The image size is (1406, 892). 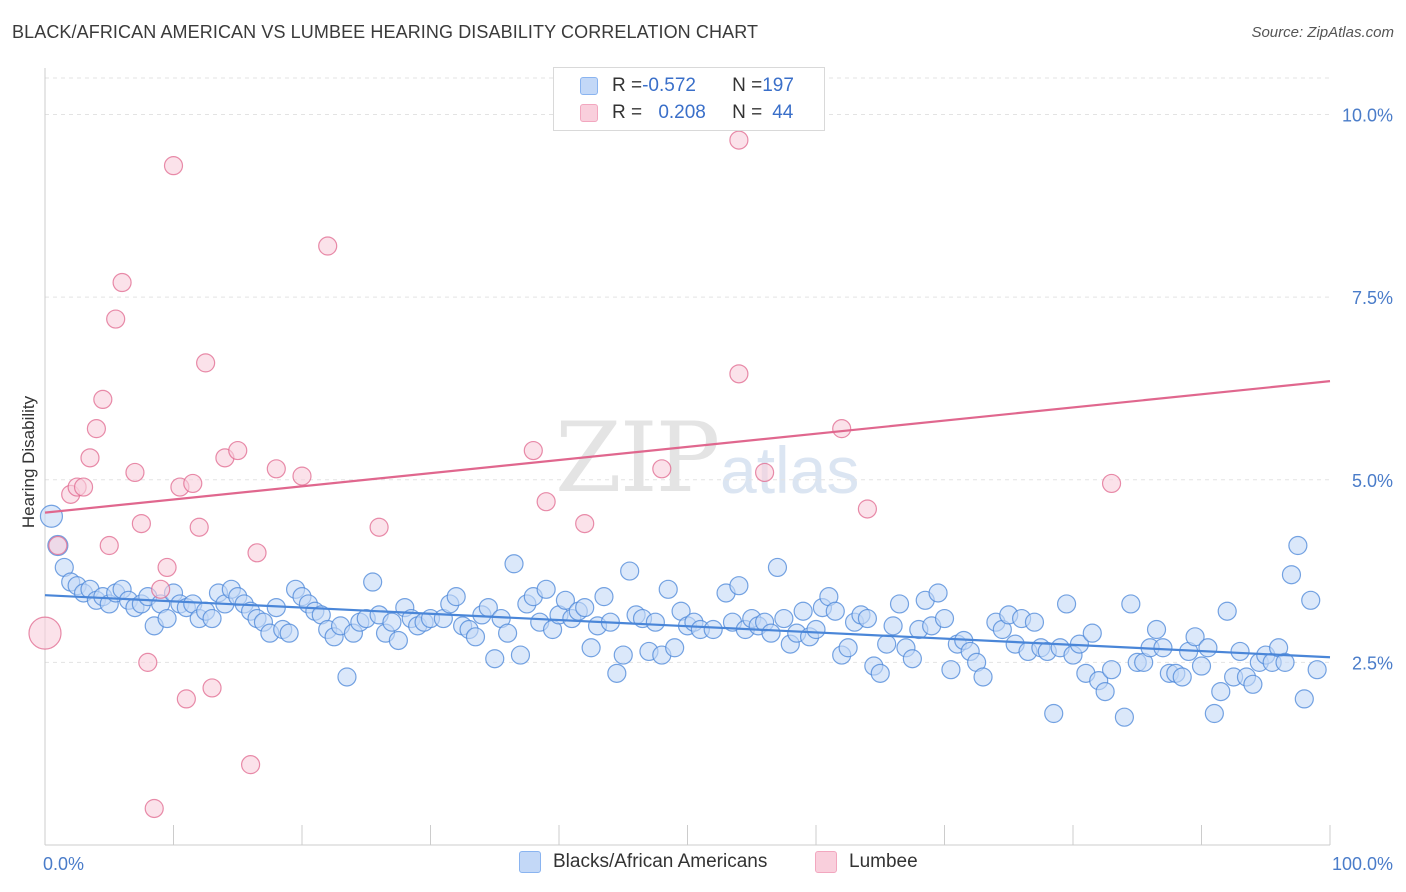 I want to click on series-swatch-lumbee, so click(x=826, y=862).